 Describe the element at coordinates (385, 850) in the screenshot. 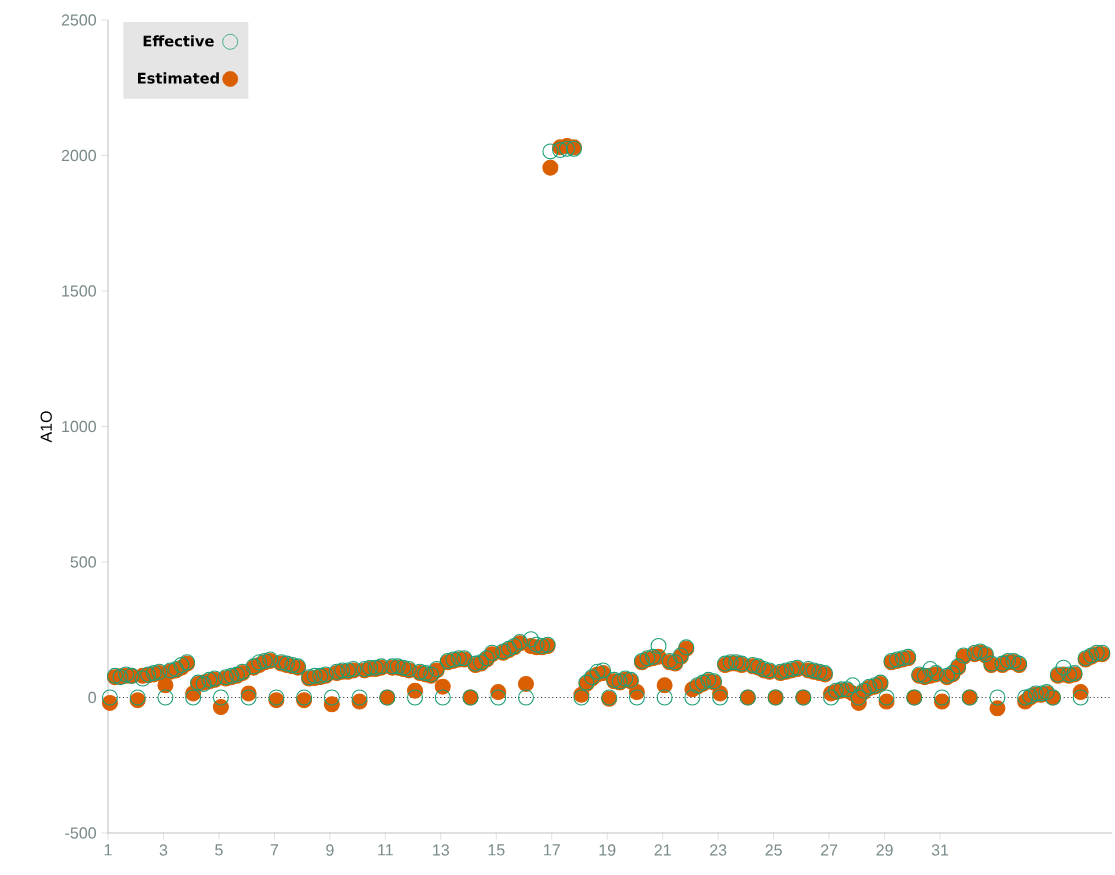

I see `x-tick-label: 11` at that location.